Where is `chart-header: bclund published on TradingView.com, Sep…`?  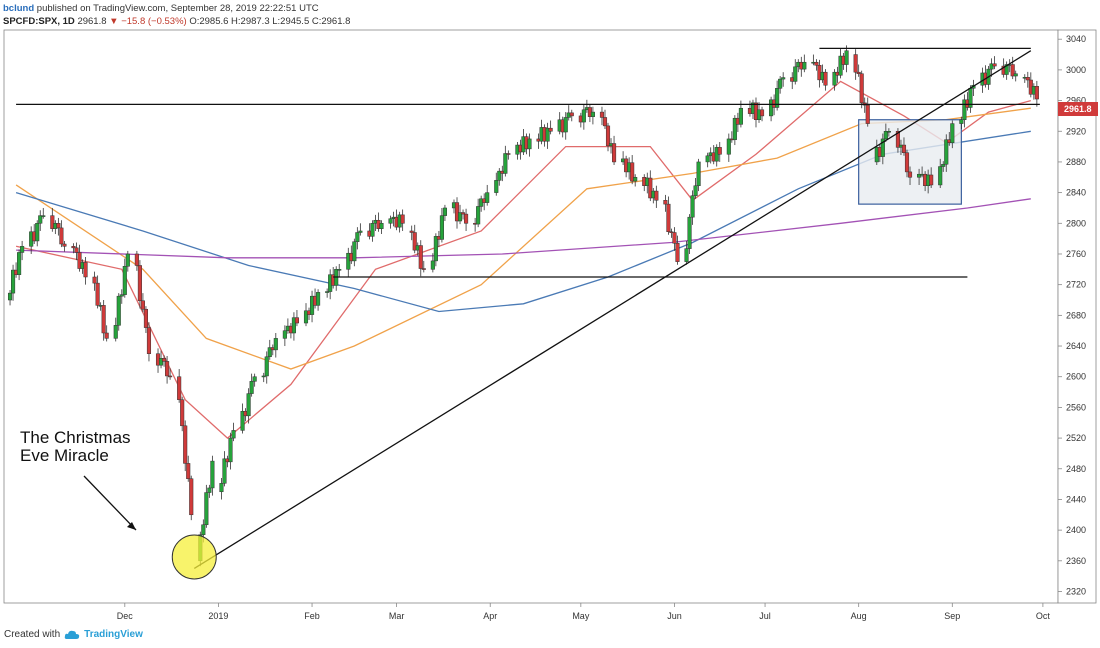
chart-header: bclund published on TradingView.com, Sep… is located at coordinates (550, 16).